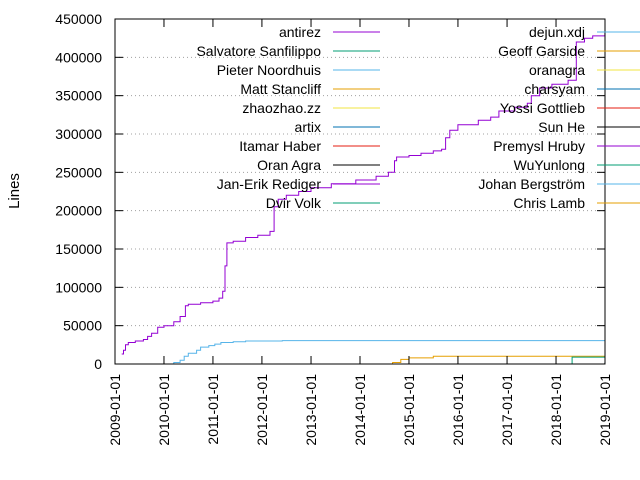  Describe the element at coordinates (115, 410) in the screenshot. I see `x-tick-label: 2009-01-01` at that location.